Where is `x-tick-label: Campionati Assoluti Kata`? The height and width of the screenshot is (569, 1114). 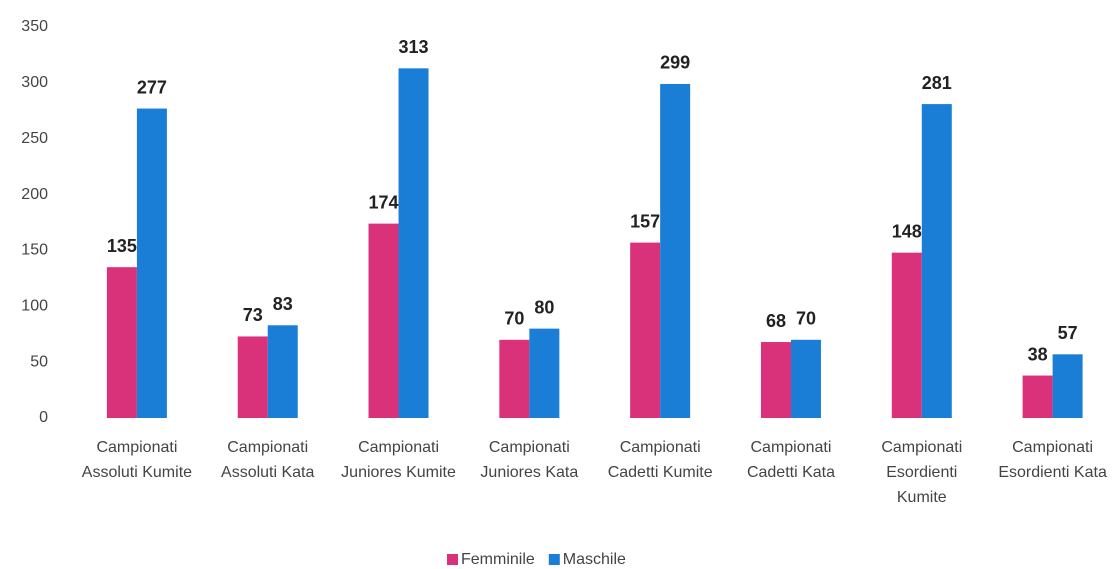
x-tick-label: Campionati Assoluti Kata is located at coordinates (267, 460).